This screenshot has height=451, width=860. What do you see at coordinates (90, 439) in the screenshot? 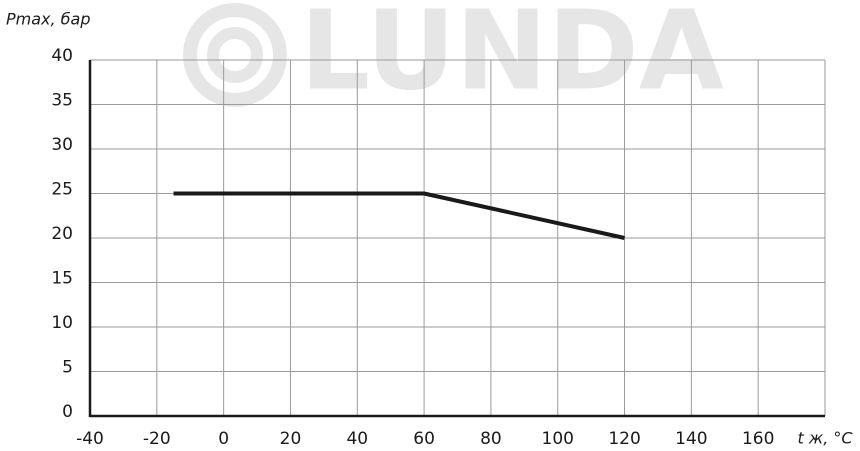
I see `x-tick-label: -40` at bounding box center [90, 439].